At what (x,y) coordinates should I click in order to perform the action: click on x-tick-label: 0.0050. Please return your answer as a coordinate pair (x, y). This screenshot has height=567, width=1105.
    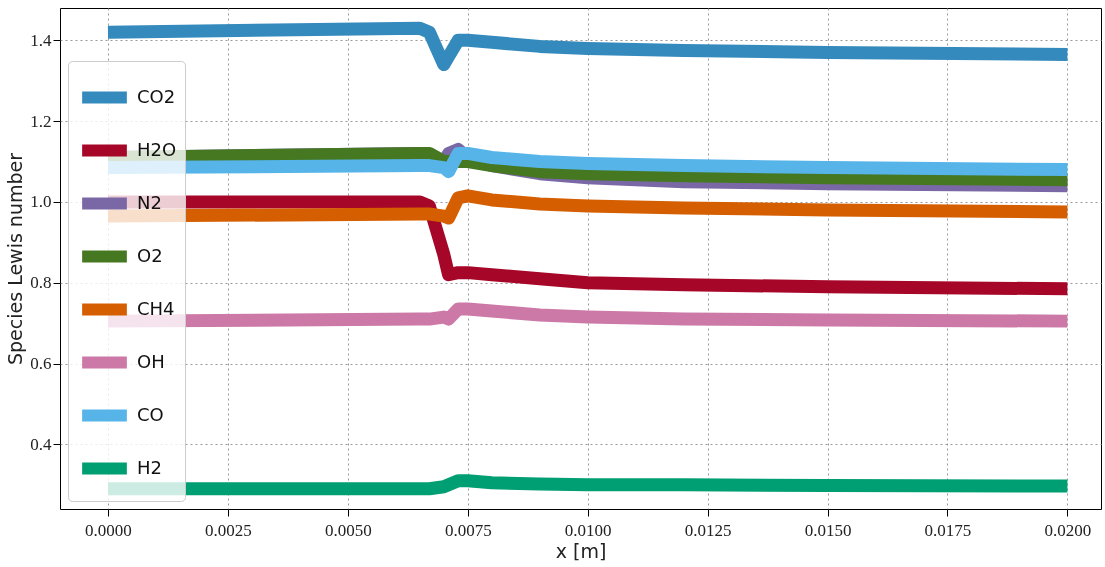
    Looking at the image, I should click on (348, 530).